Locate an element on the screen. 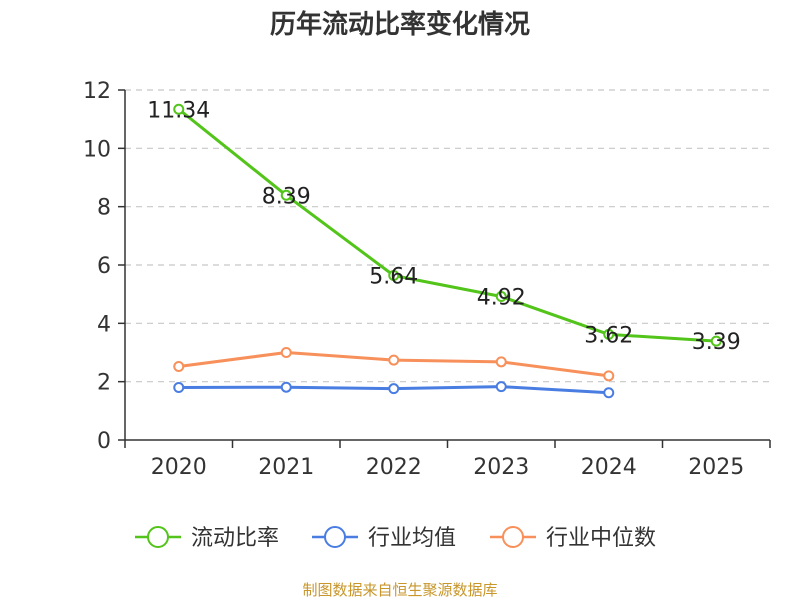 The width and height of the screenshot is (800, 600). x-tick-label-2021: 2021 is located at coordinates (286, 467).